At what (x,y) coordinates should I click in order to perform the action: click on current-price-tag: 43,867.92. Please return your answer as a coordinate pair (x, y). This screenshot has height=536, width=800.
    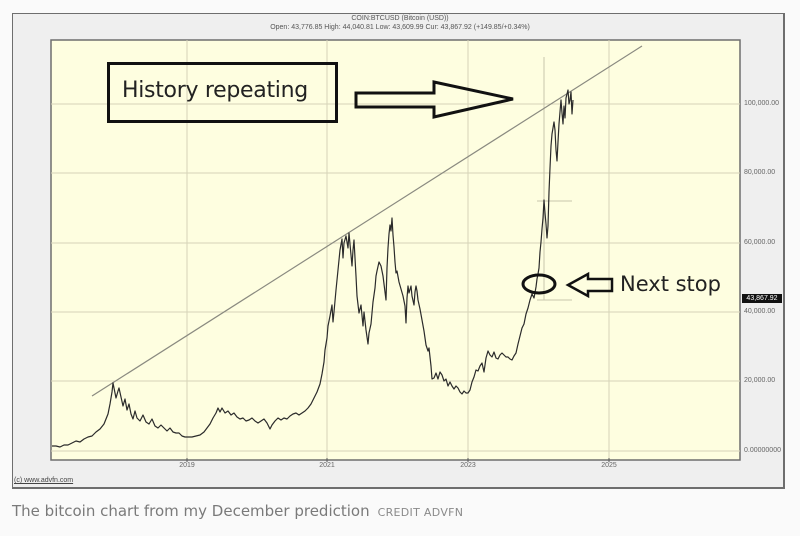
    Looking at the image, I should click on (762, 298).